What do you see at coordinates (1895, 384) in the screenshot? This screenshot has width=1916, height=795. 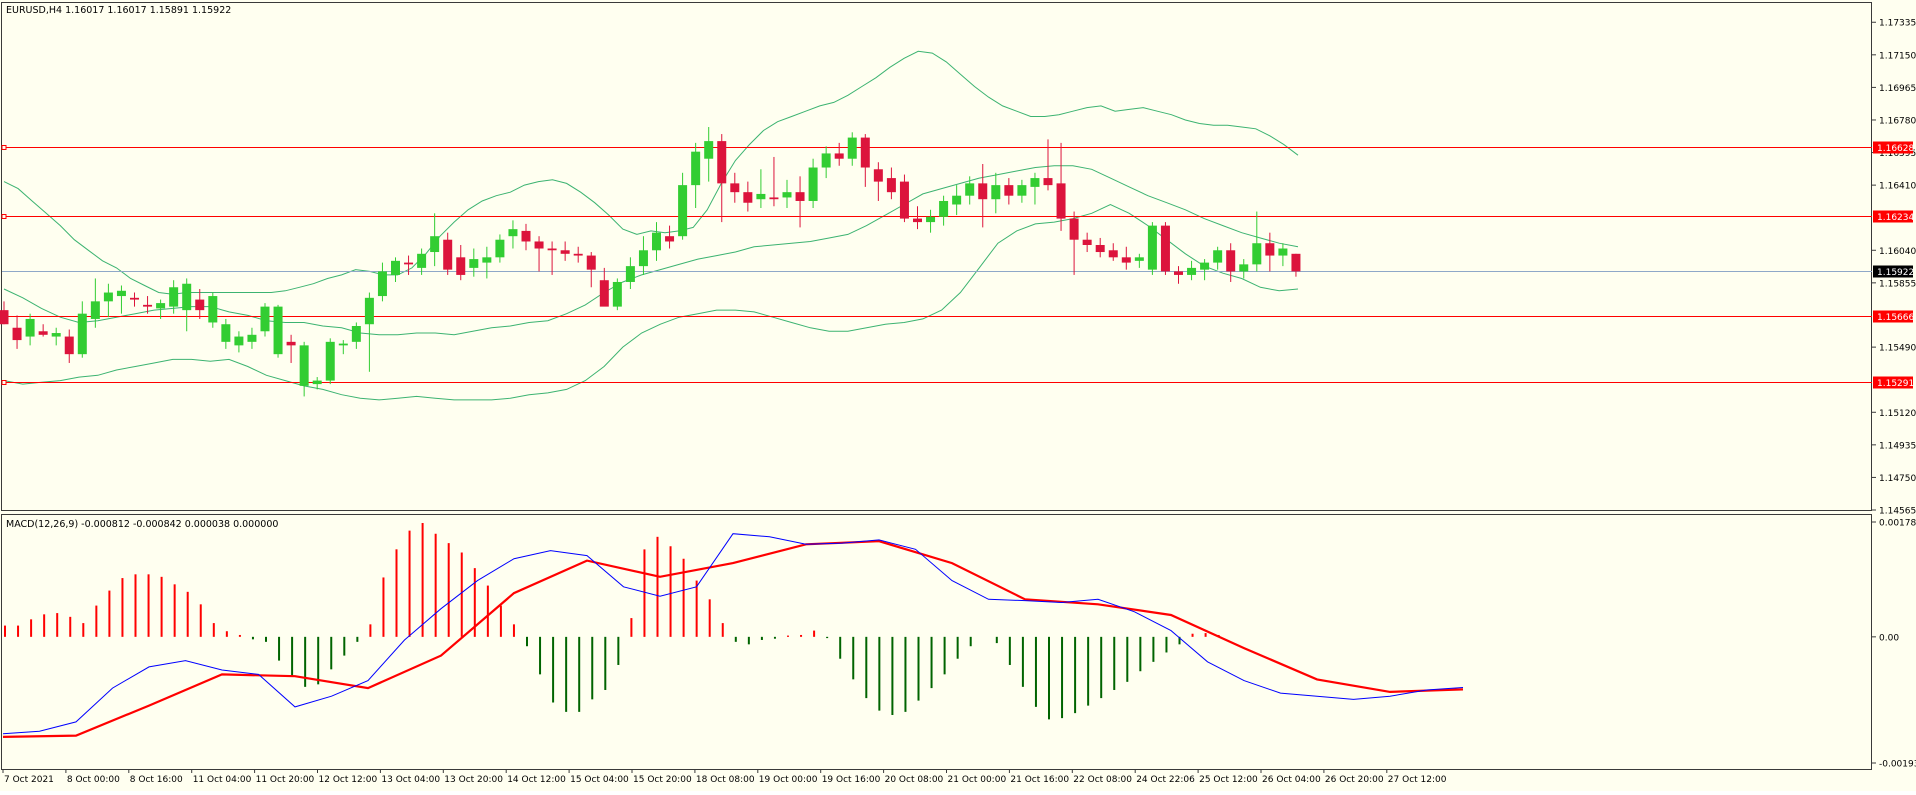 I see `level-label-3: 1.15291` at bounding box center [1895, 384].